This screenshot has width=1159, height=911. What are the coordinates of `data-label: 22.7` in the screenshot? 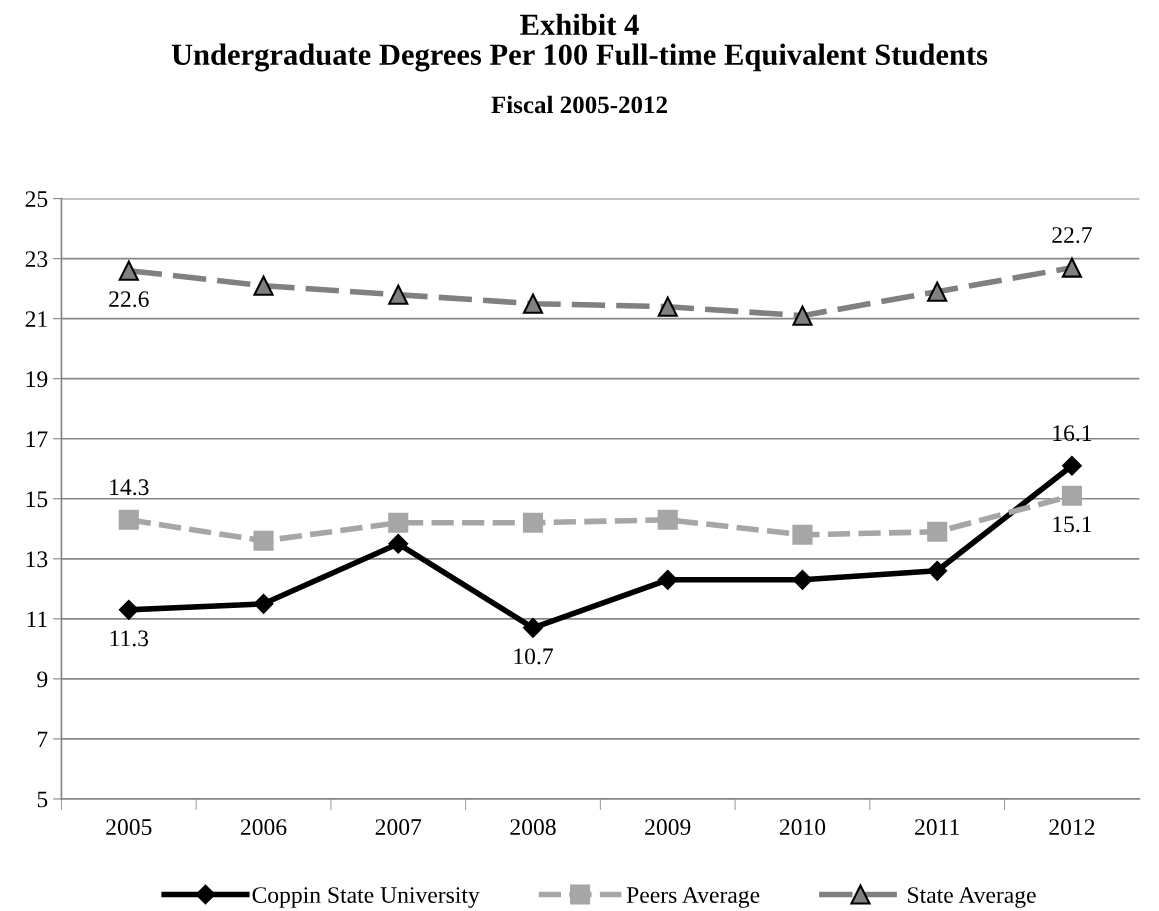 It's located at (1072, 235).